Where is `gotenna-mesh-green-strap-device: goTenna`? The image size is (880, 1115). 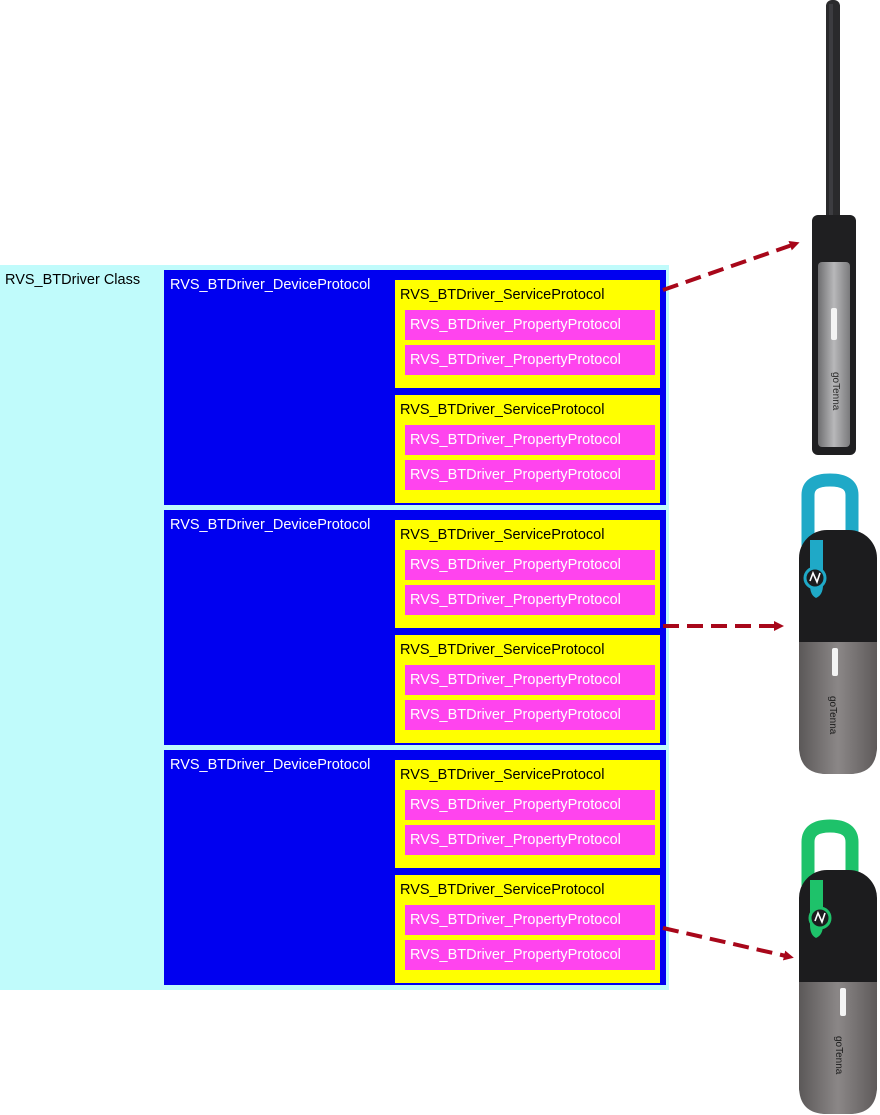
gotenna-mesh-green-strap-device: goTenna is located at coordinates (838, 966).